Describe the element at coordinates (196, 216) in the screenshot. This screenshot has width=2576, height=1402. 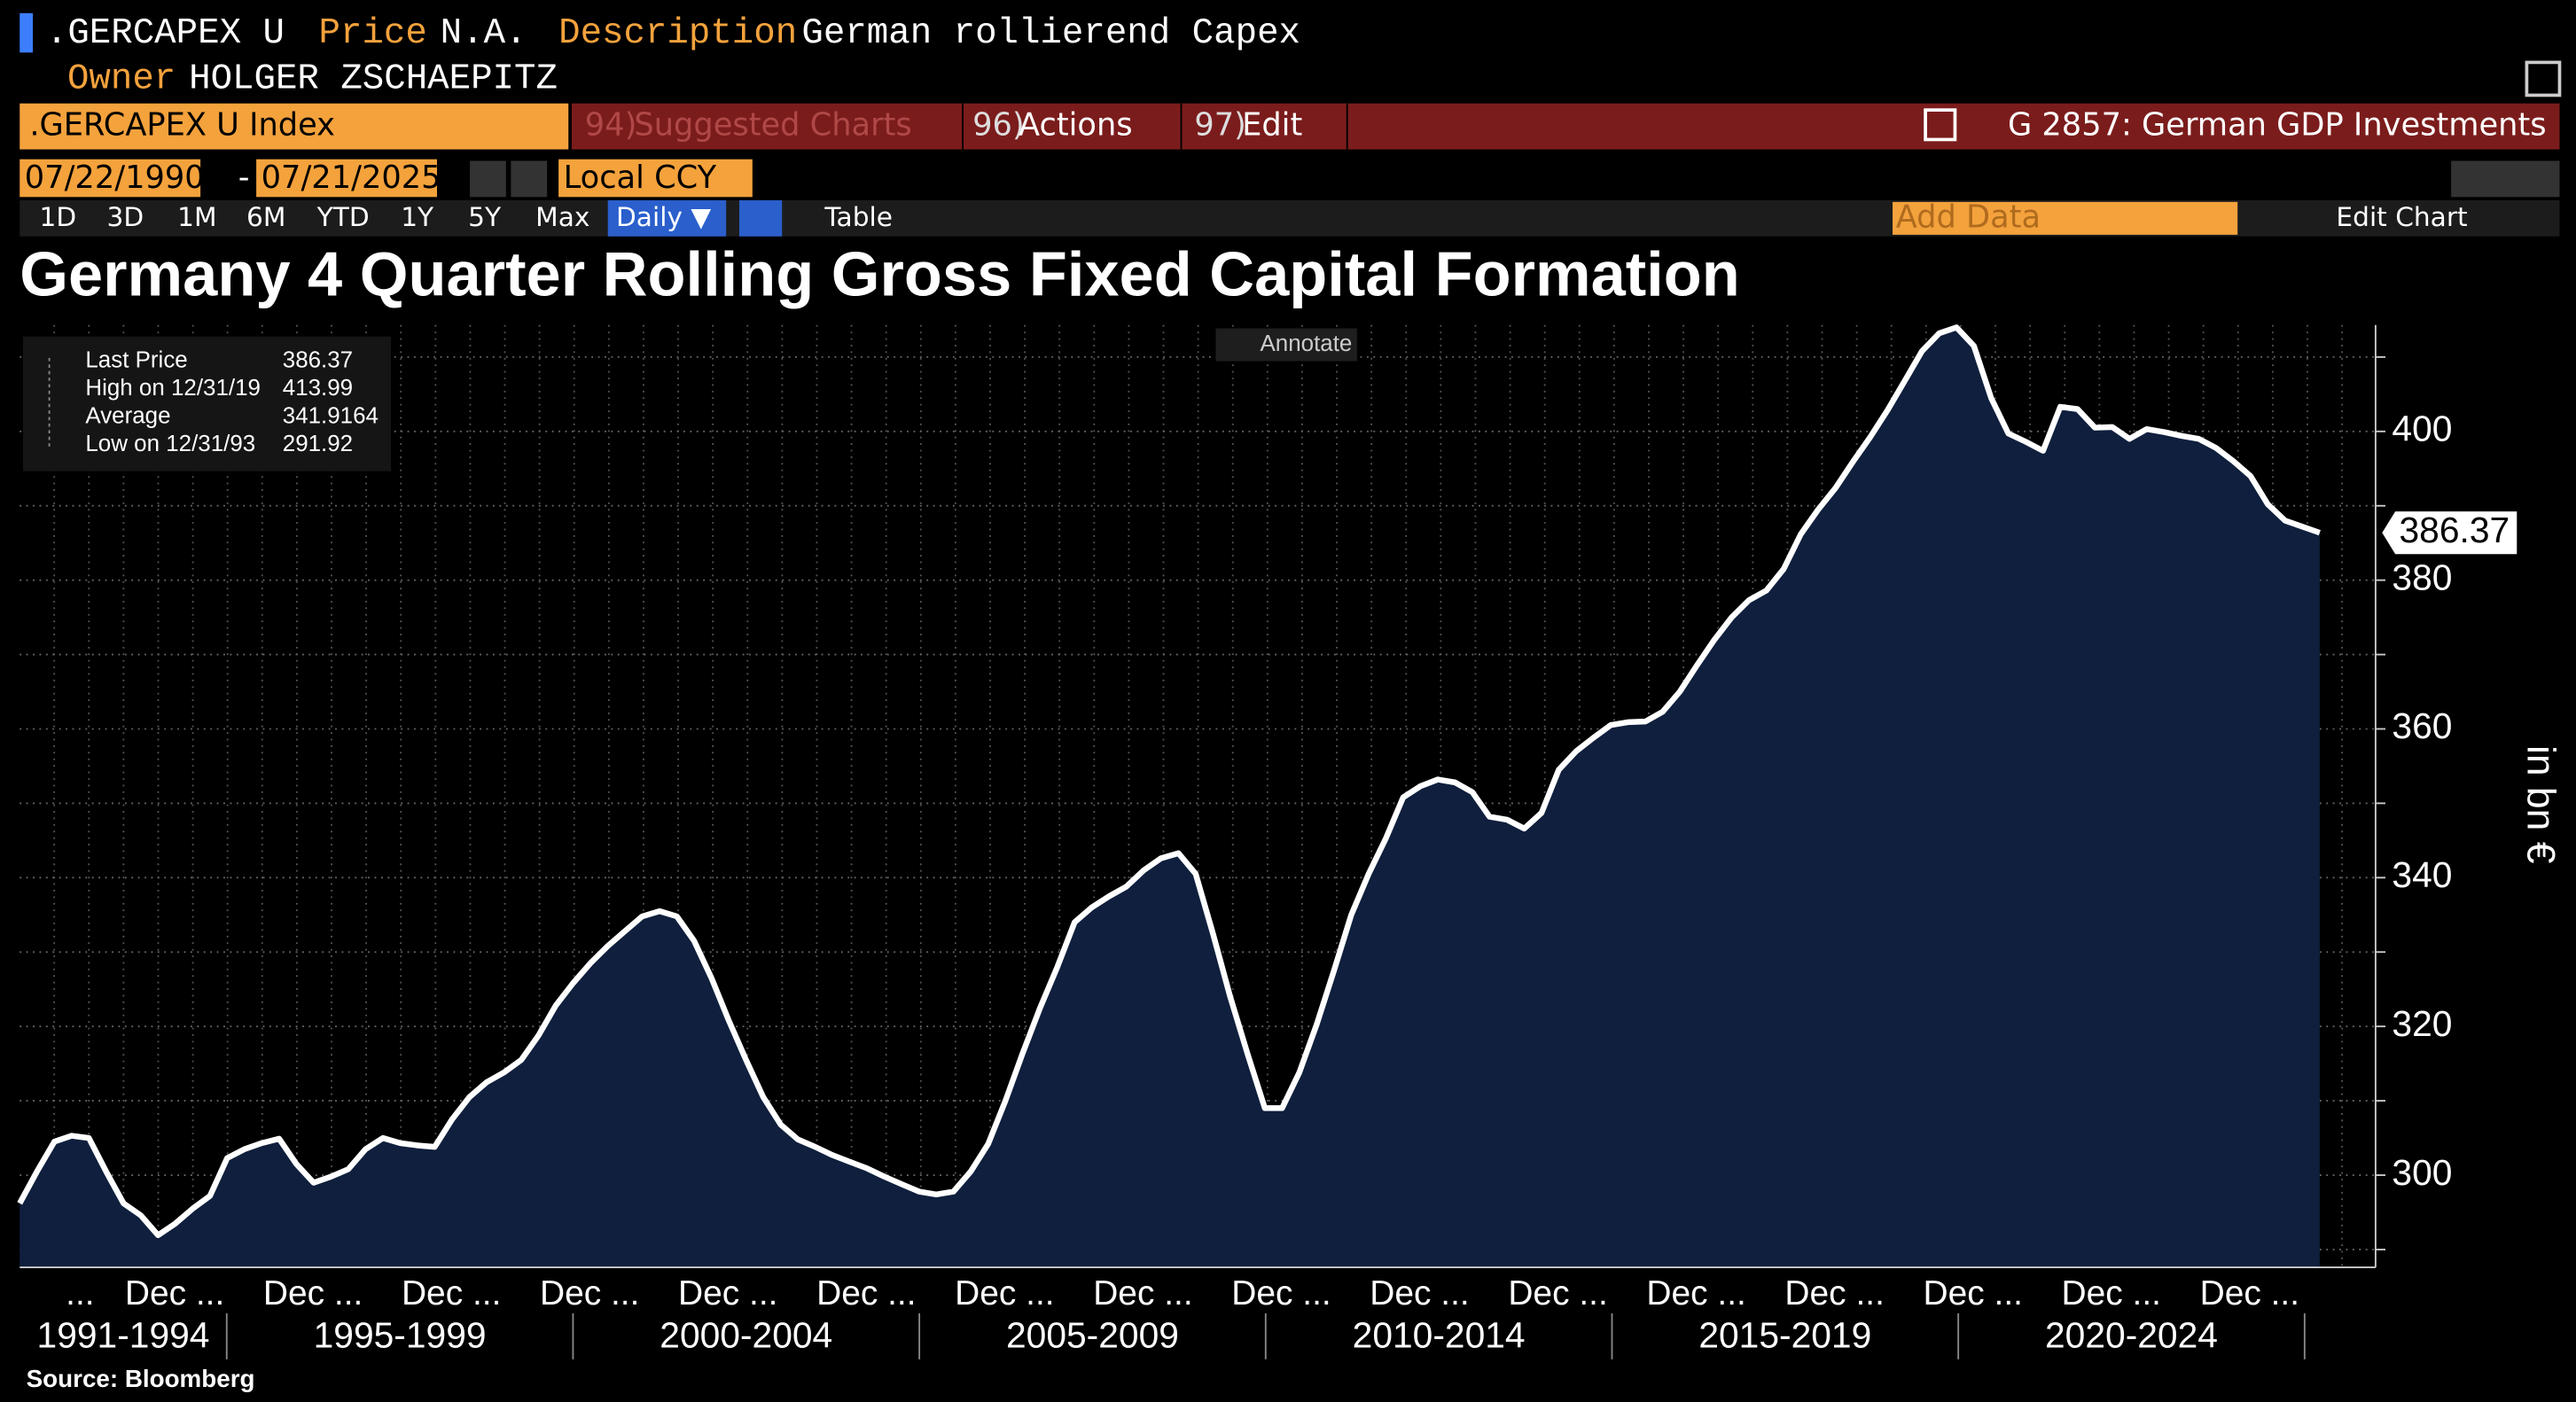
I see `period-button: 1M` at that location.